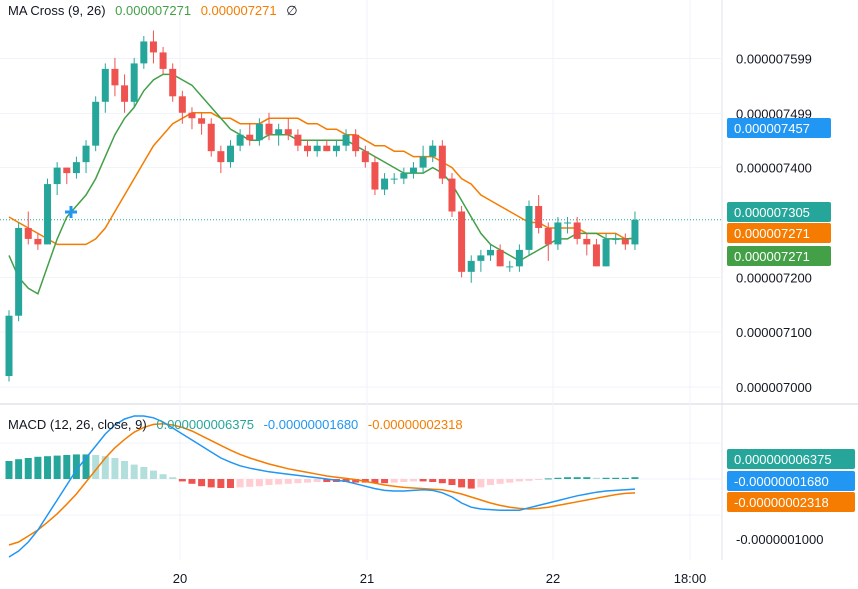  I want to click on price-tick-label: 0.000007499, so click(774, 113).